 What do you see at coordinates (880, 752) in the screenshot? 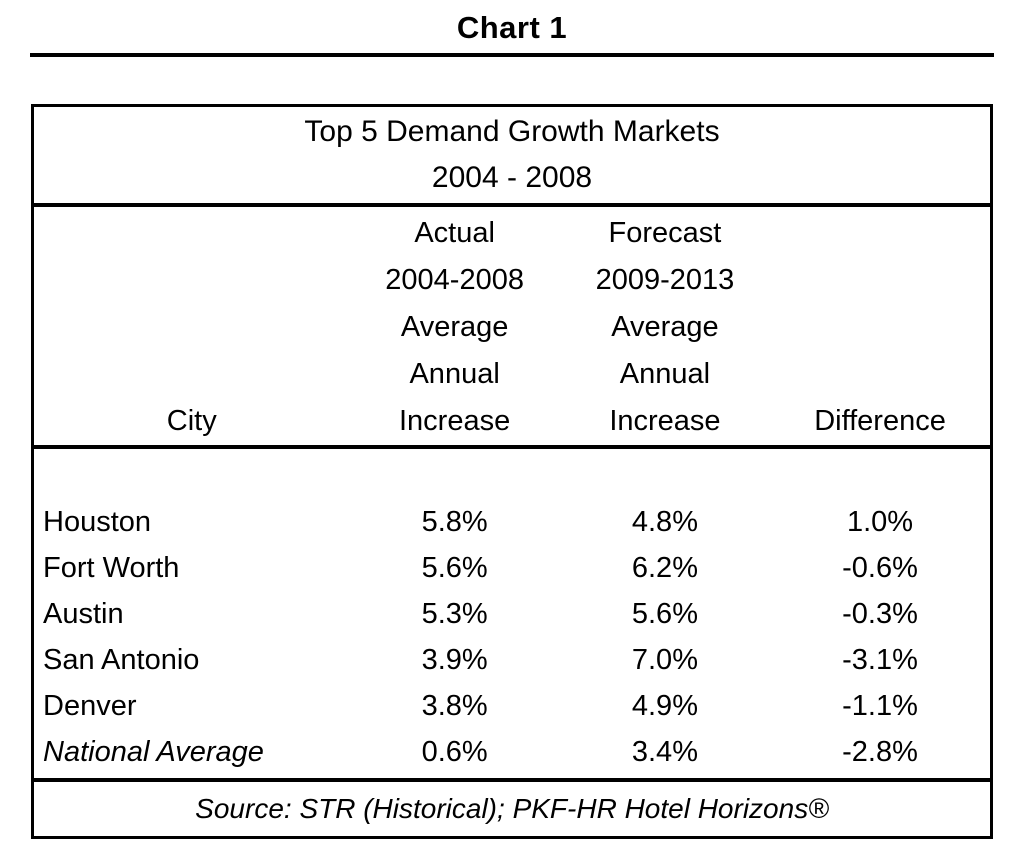
I see `difference-cell: -2.8%` at bounding box center [880, 752].